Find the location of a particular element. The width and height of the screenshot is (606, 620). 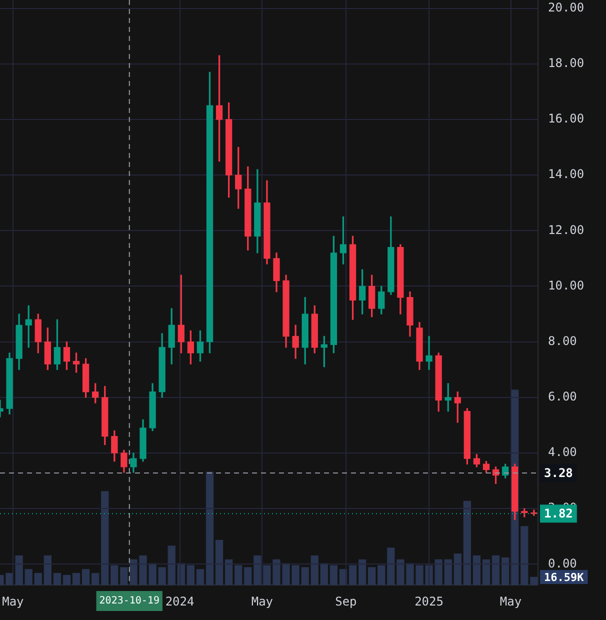

y-tick-label: 16.00 is located at coordinates (566, 119).